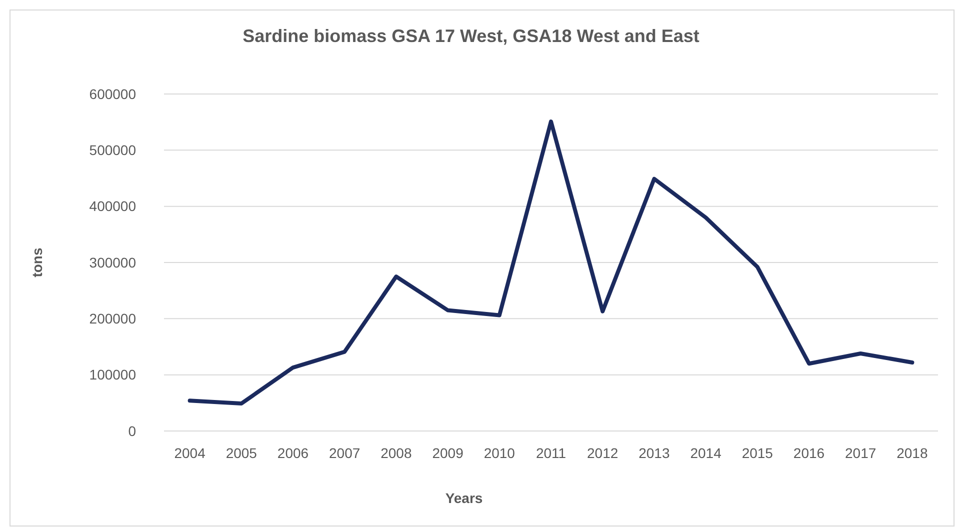 The image size is (955, 527). Describe the element at coordinates (602, 453) in the screenshot. I see `x-tick-label: 2012` at that location.